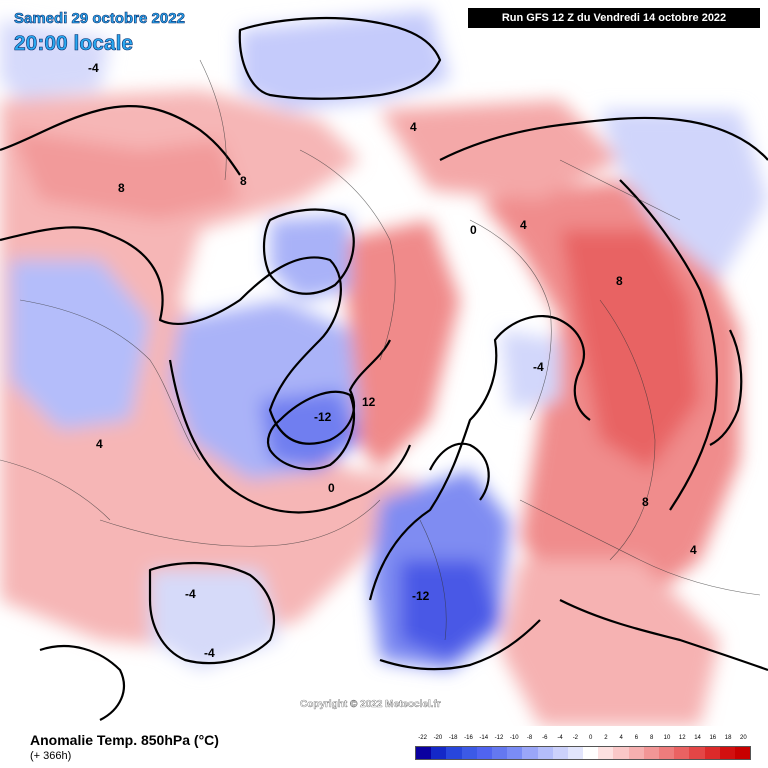  I want to click on legend-label: 8, so click(652, 738).